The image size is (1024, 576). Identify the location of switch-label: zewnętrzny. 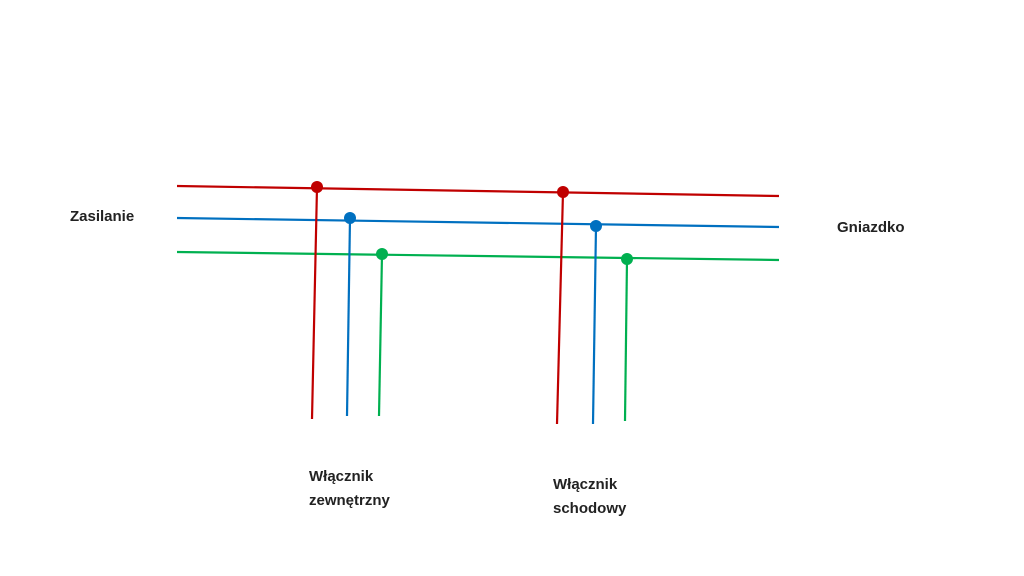
(350, 500).